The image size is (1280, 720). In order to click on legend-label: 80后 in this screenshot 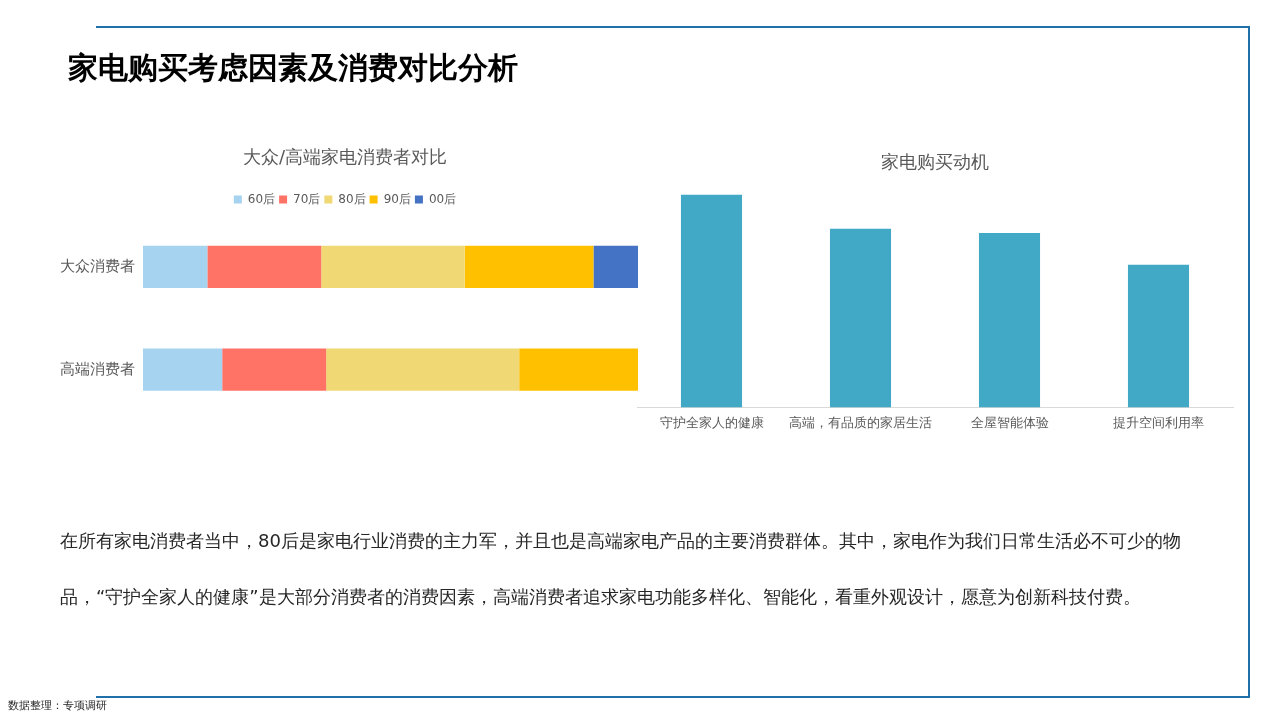, I will do `click(352, 198)`.